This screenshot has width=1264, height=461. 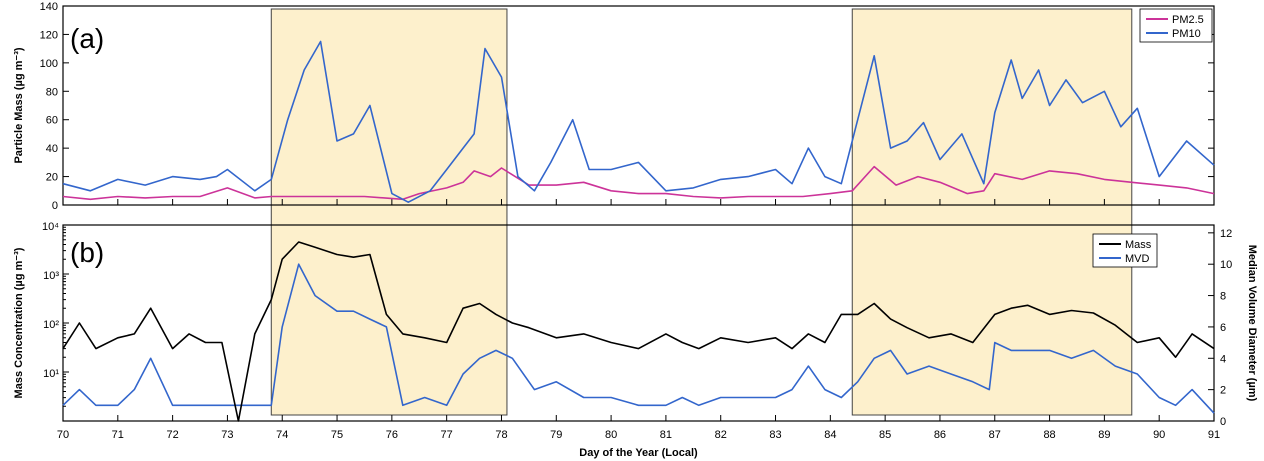 What do you see at coordinates (55, 206) in the screenshot?
I see `panel-a-ytick-label: 0` at bounding box center [55, 206].